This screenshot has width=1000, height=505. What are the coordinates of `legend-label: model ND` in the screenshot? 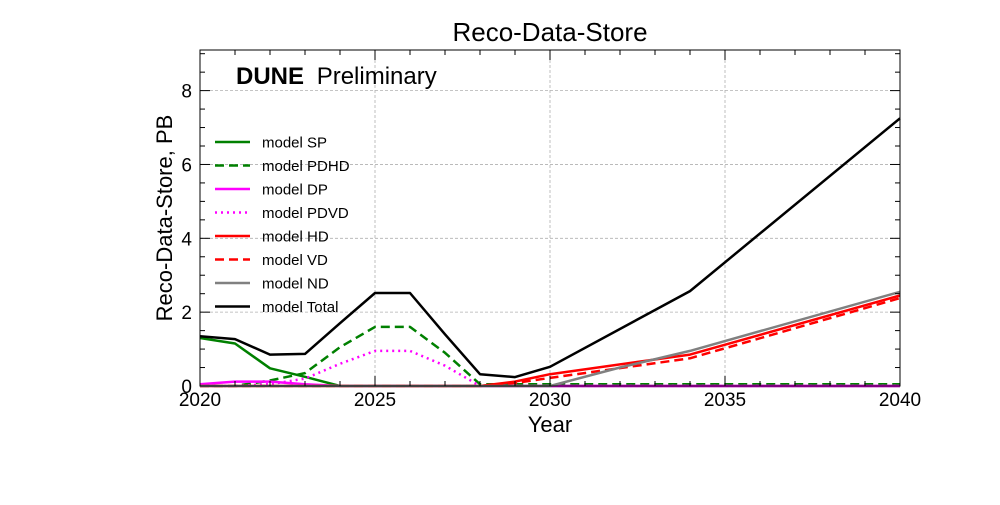 It's located at (295, 284).